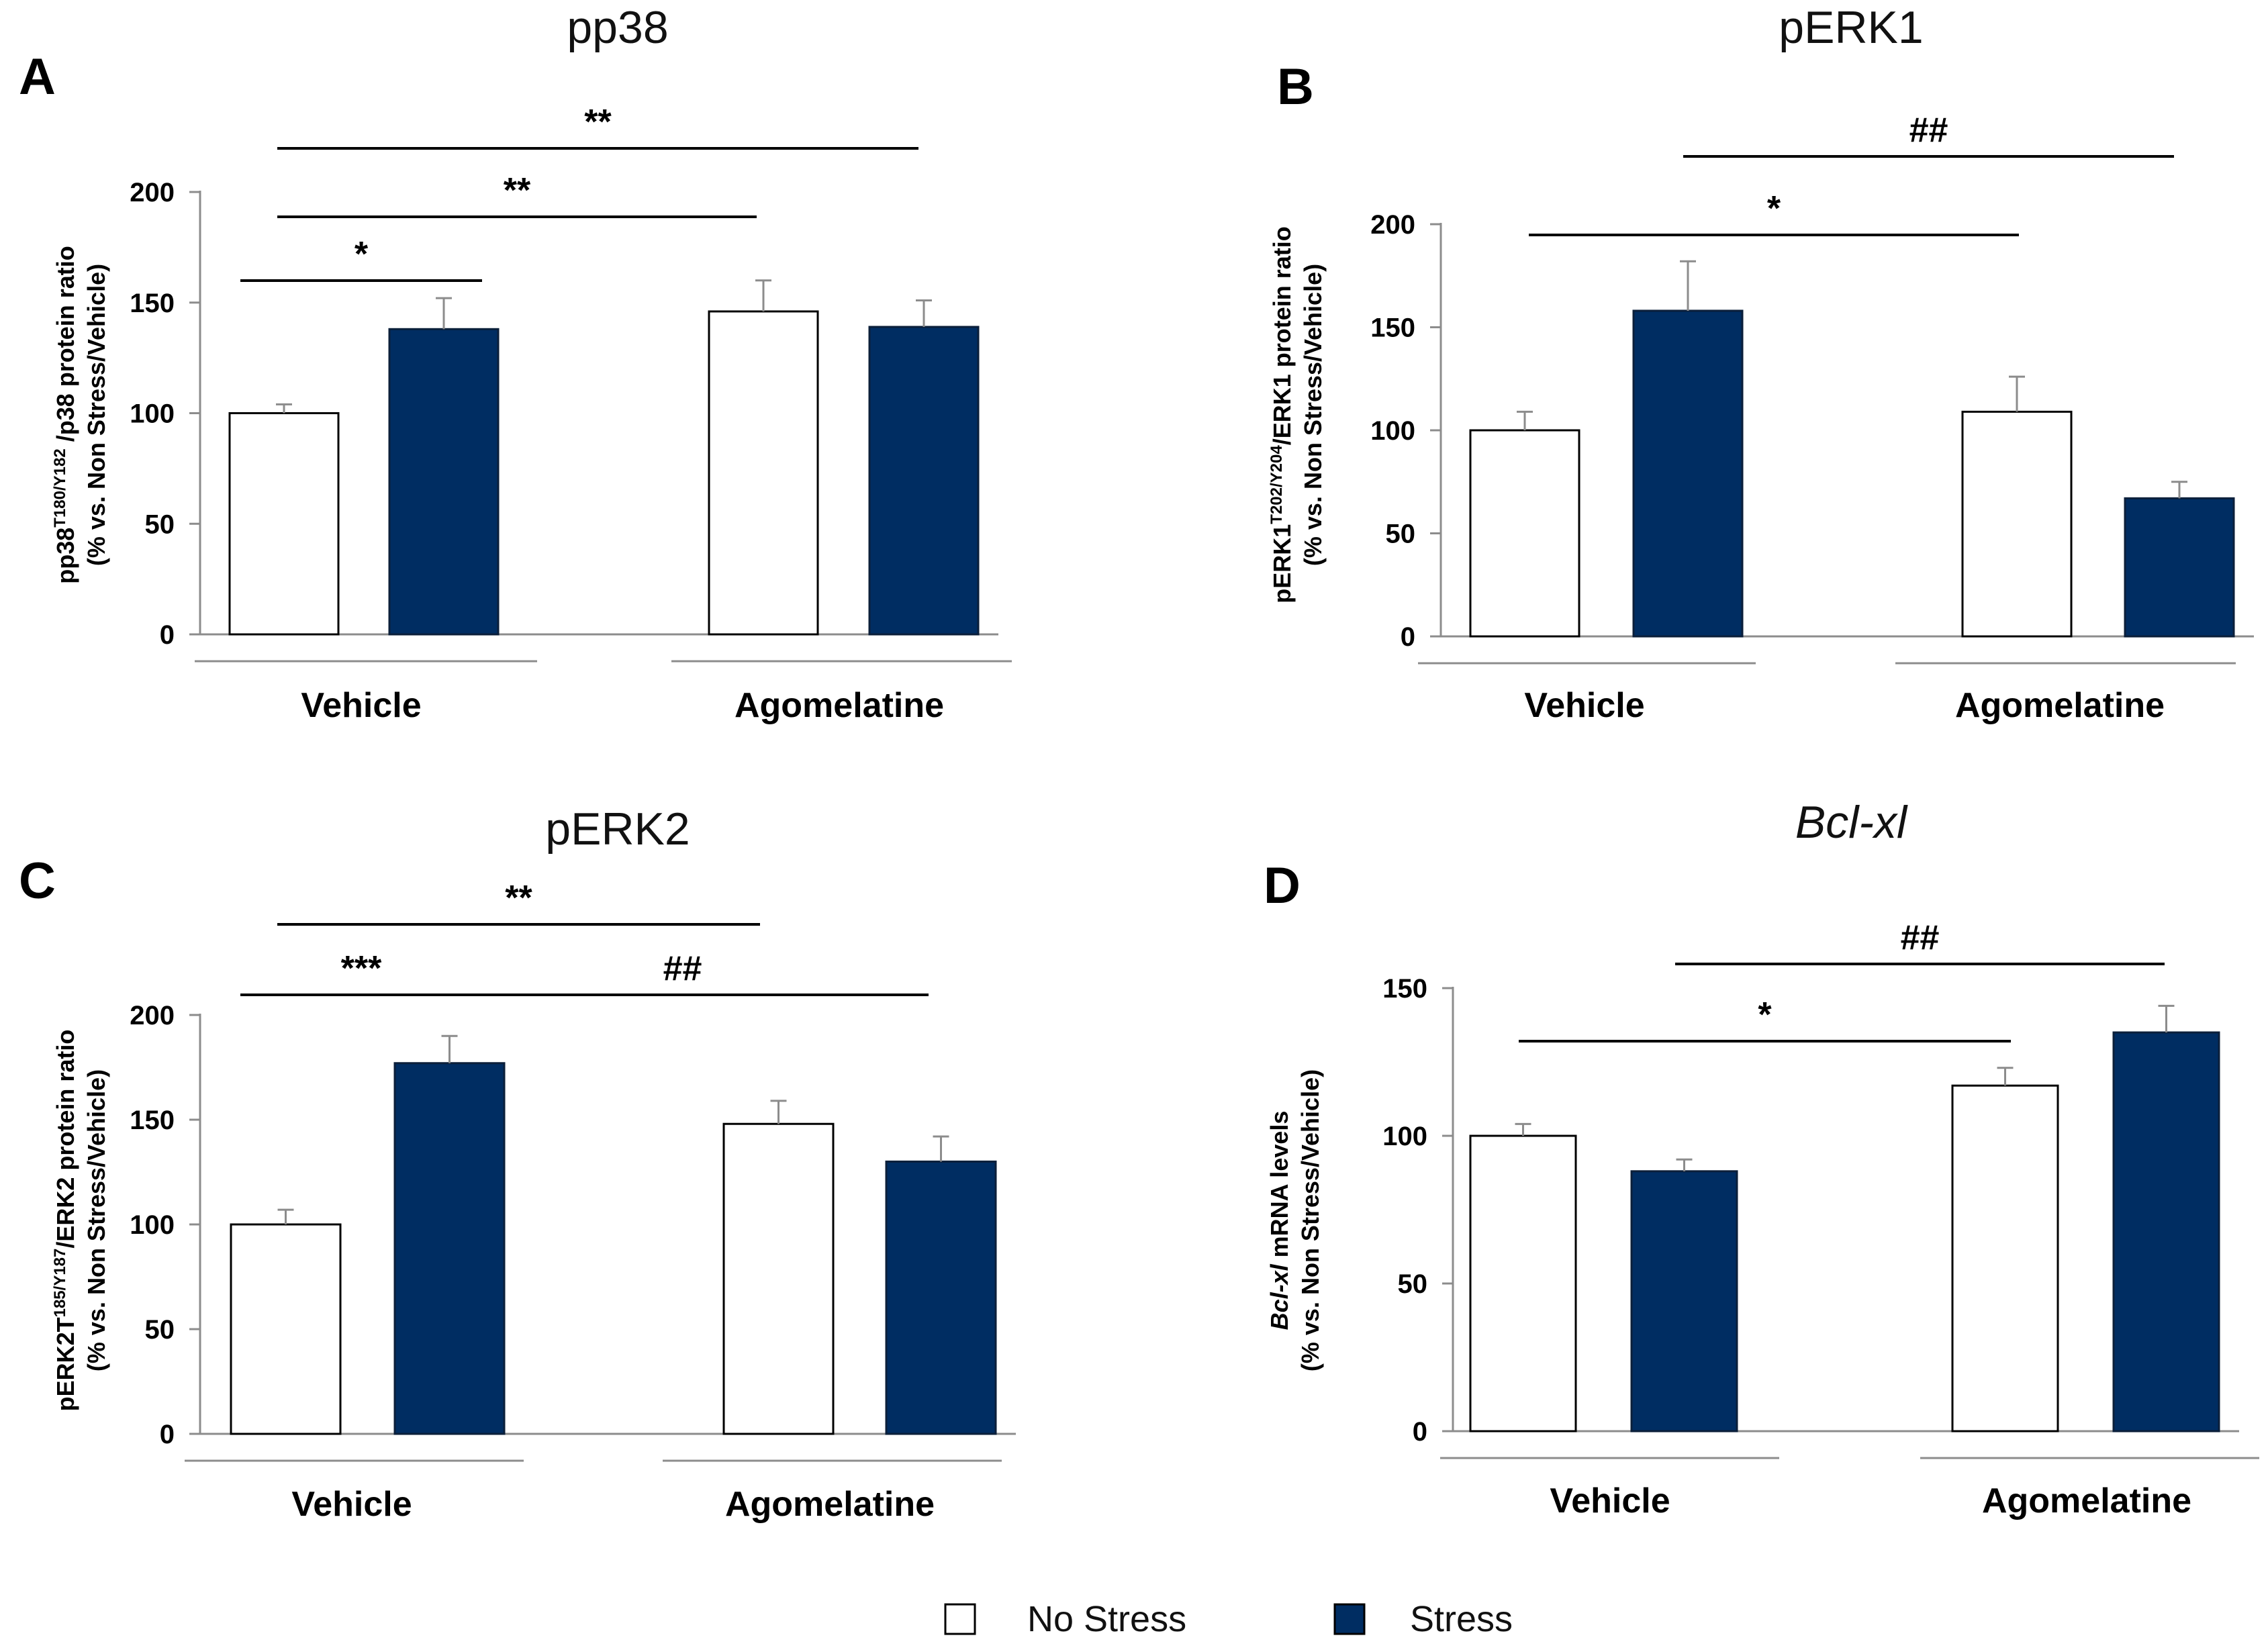 The height and width of the screenshot is (1648, 2268). I want to click on y-axis-label-line1: pERK2T185/Y187/ERK2 protein ratio, so click(65, 1221).